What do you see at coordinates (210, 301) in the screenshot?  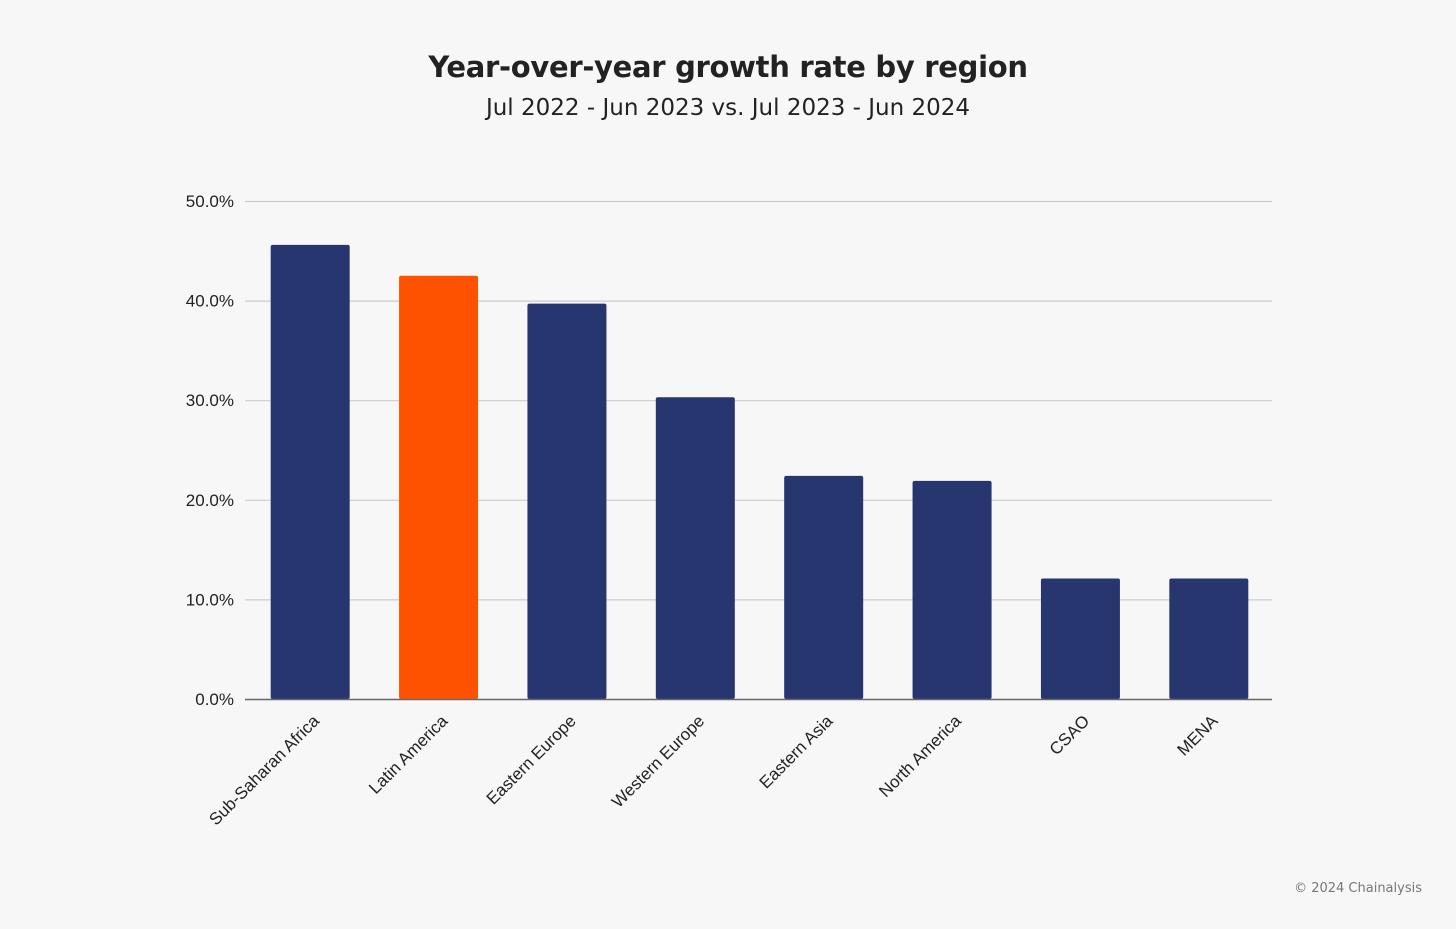 I see `y-tick-label: 40.0%` at bounding box center [210, 301].